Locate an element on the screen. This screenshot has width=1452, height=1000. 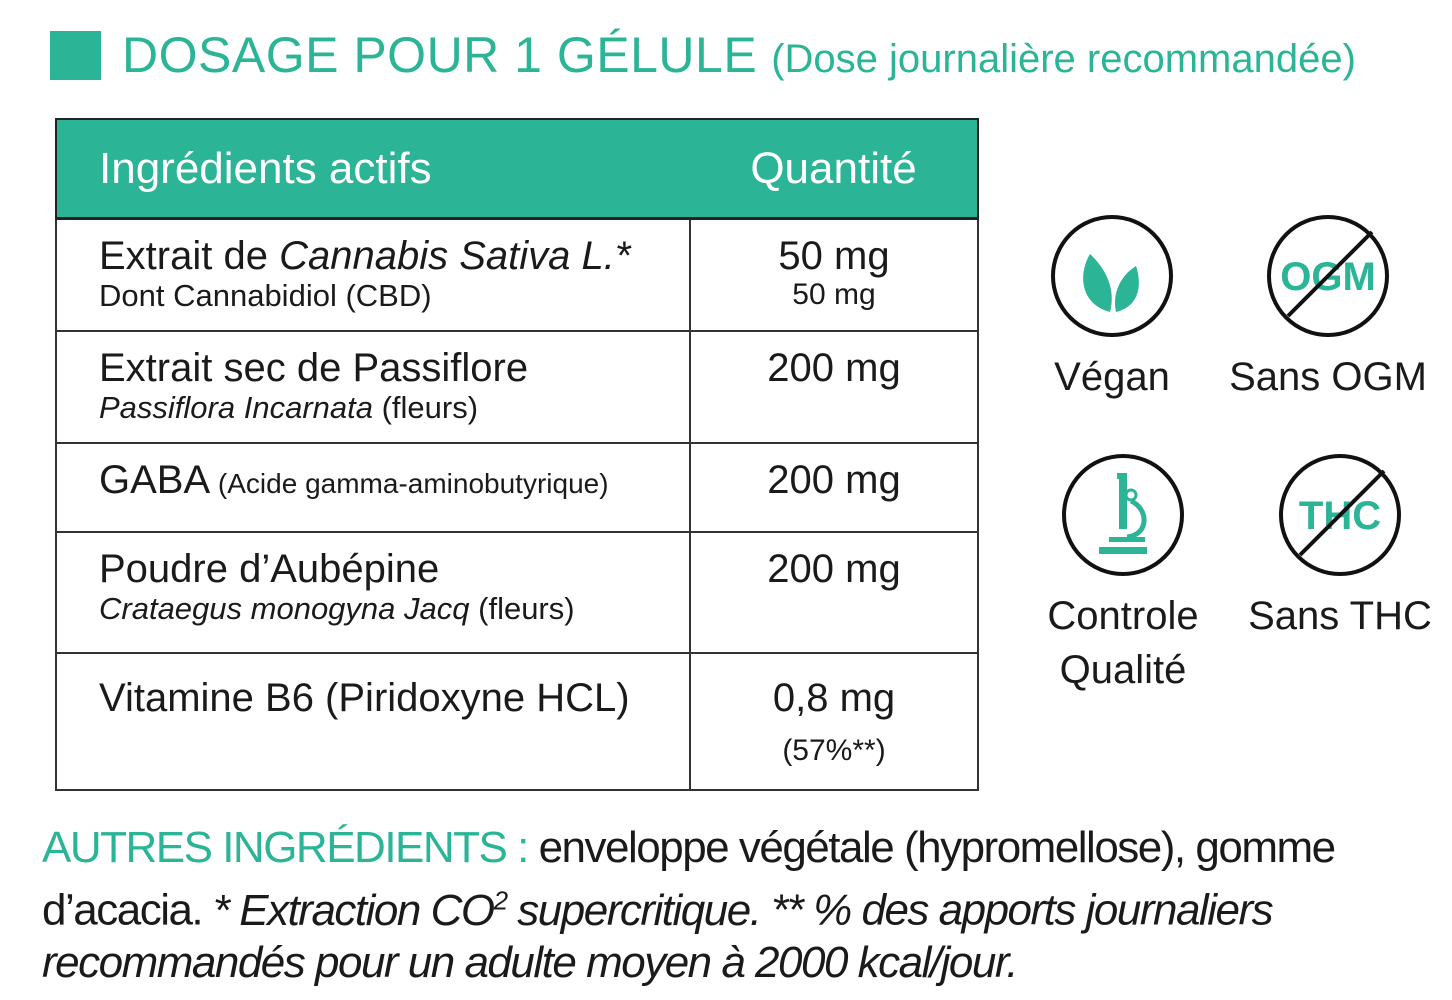
ingredient-name: Extrait sec de Passiflore is located at coordinates (314, 367).